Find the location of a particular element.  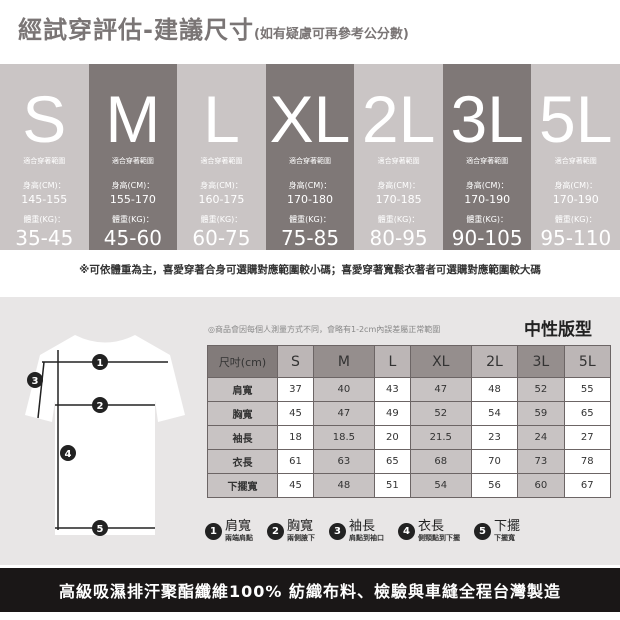

measurement-disclaimer: ◎商品會因每個人測量方式不同，會略有1-2cm內誤差屬正常範圍 is located at coordinates (324, 329).